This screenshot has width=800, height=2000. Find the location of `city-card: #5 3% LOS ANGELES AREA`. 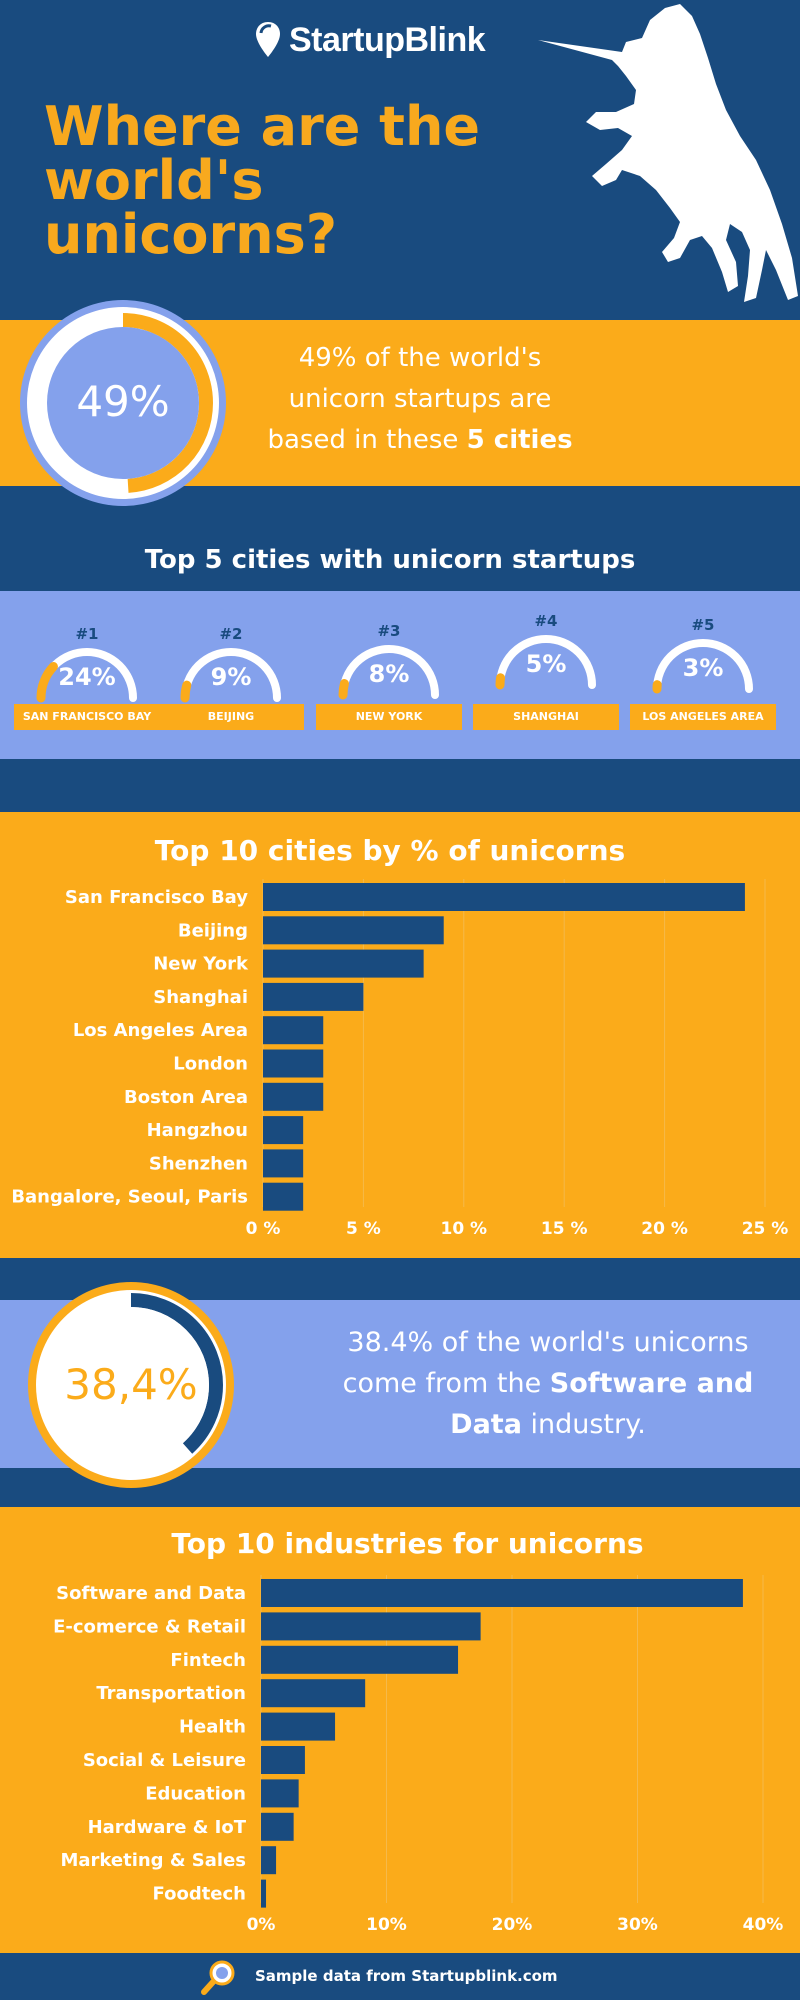

city-card: #5 3% LOS ANGELES AREA is located at coordinates (703, 677).